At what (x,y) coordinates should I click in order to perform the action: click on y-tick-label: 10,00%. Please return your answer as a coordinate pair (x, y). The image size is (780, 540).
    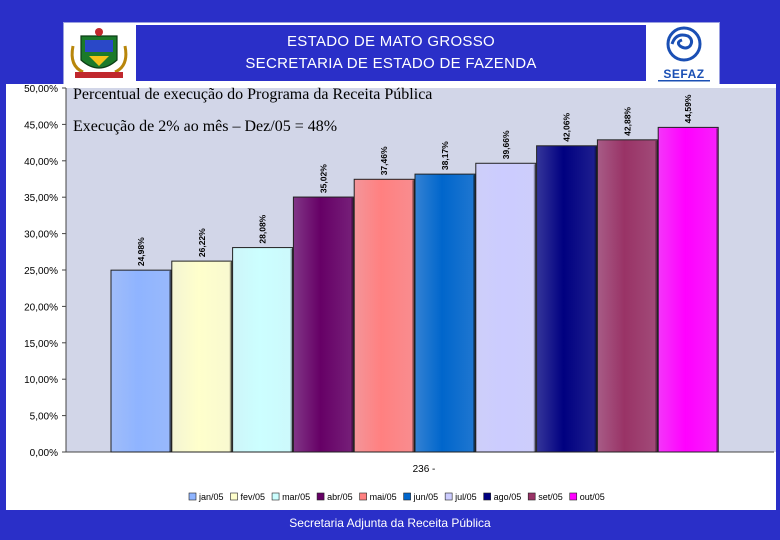
    Looking at the image, I should click on (41, 380).